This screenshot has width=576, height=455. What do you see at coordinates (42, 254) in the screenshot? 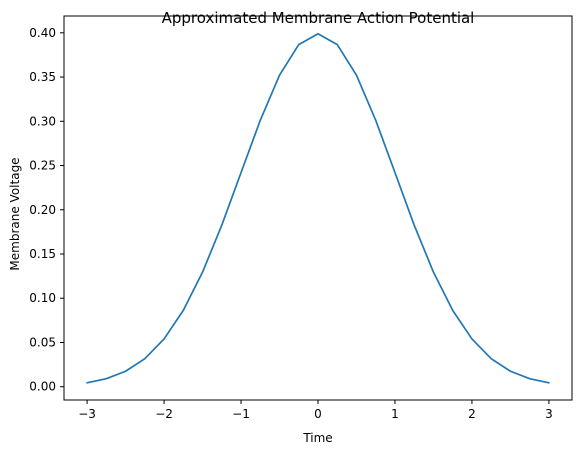
I see `y-tick-label: 0.15` at bounding box center [42, 254].